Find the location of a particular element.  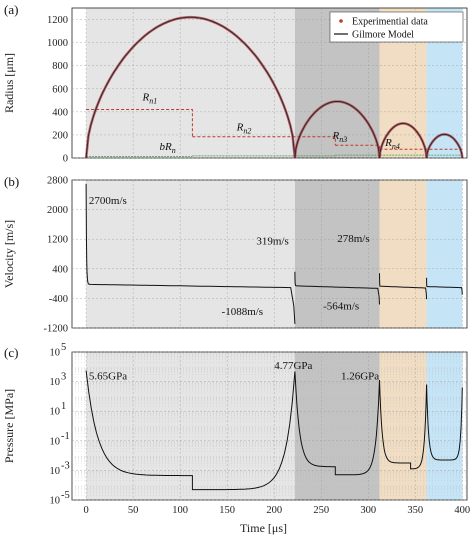

velocity-annotation: 319m/s is located at coordinates (272, 241).